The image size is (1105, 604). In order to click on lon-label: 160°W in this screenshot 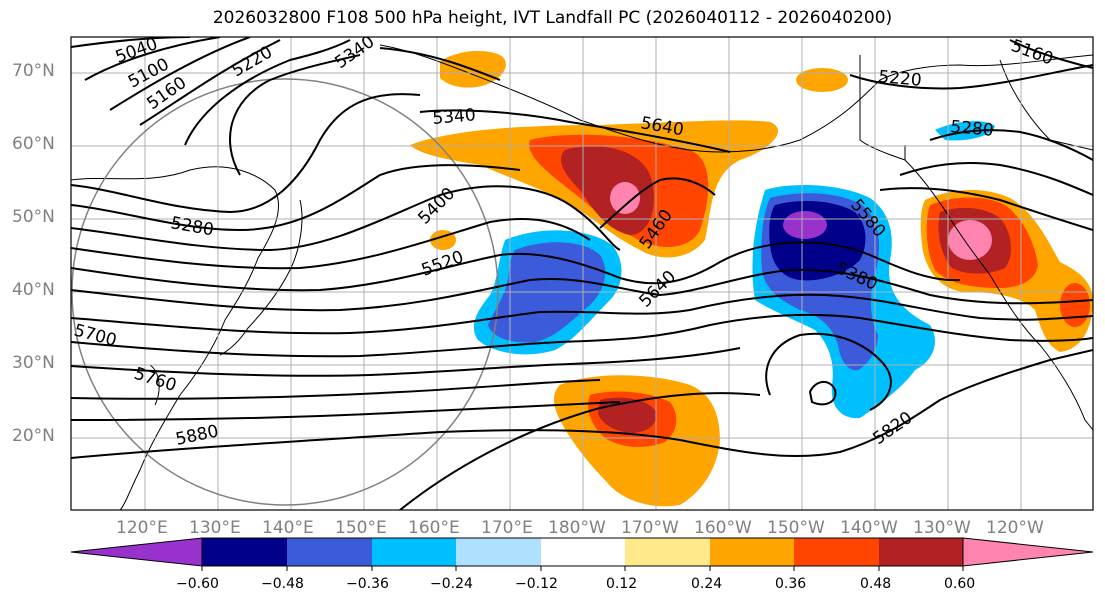, I will do `click(723, 528)`.